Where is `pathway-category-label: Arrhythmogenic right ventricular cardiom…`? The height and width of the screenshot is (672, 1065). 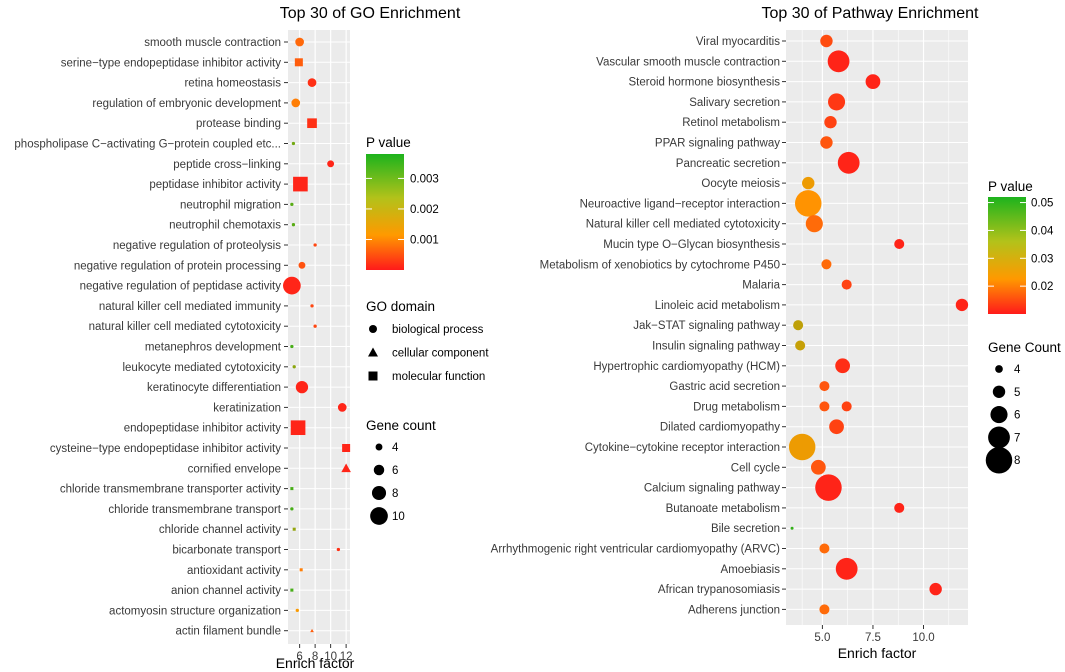
pathway-category-label: Arrhythmogenic right ventricular cardiom… is located at coordinates (635, 550).